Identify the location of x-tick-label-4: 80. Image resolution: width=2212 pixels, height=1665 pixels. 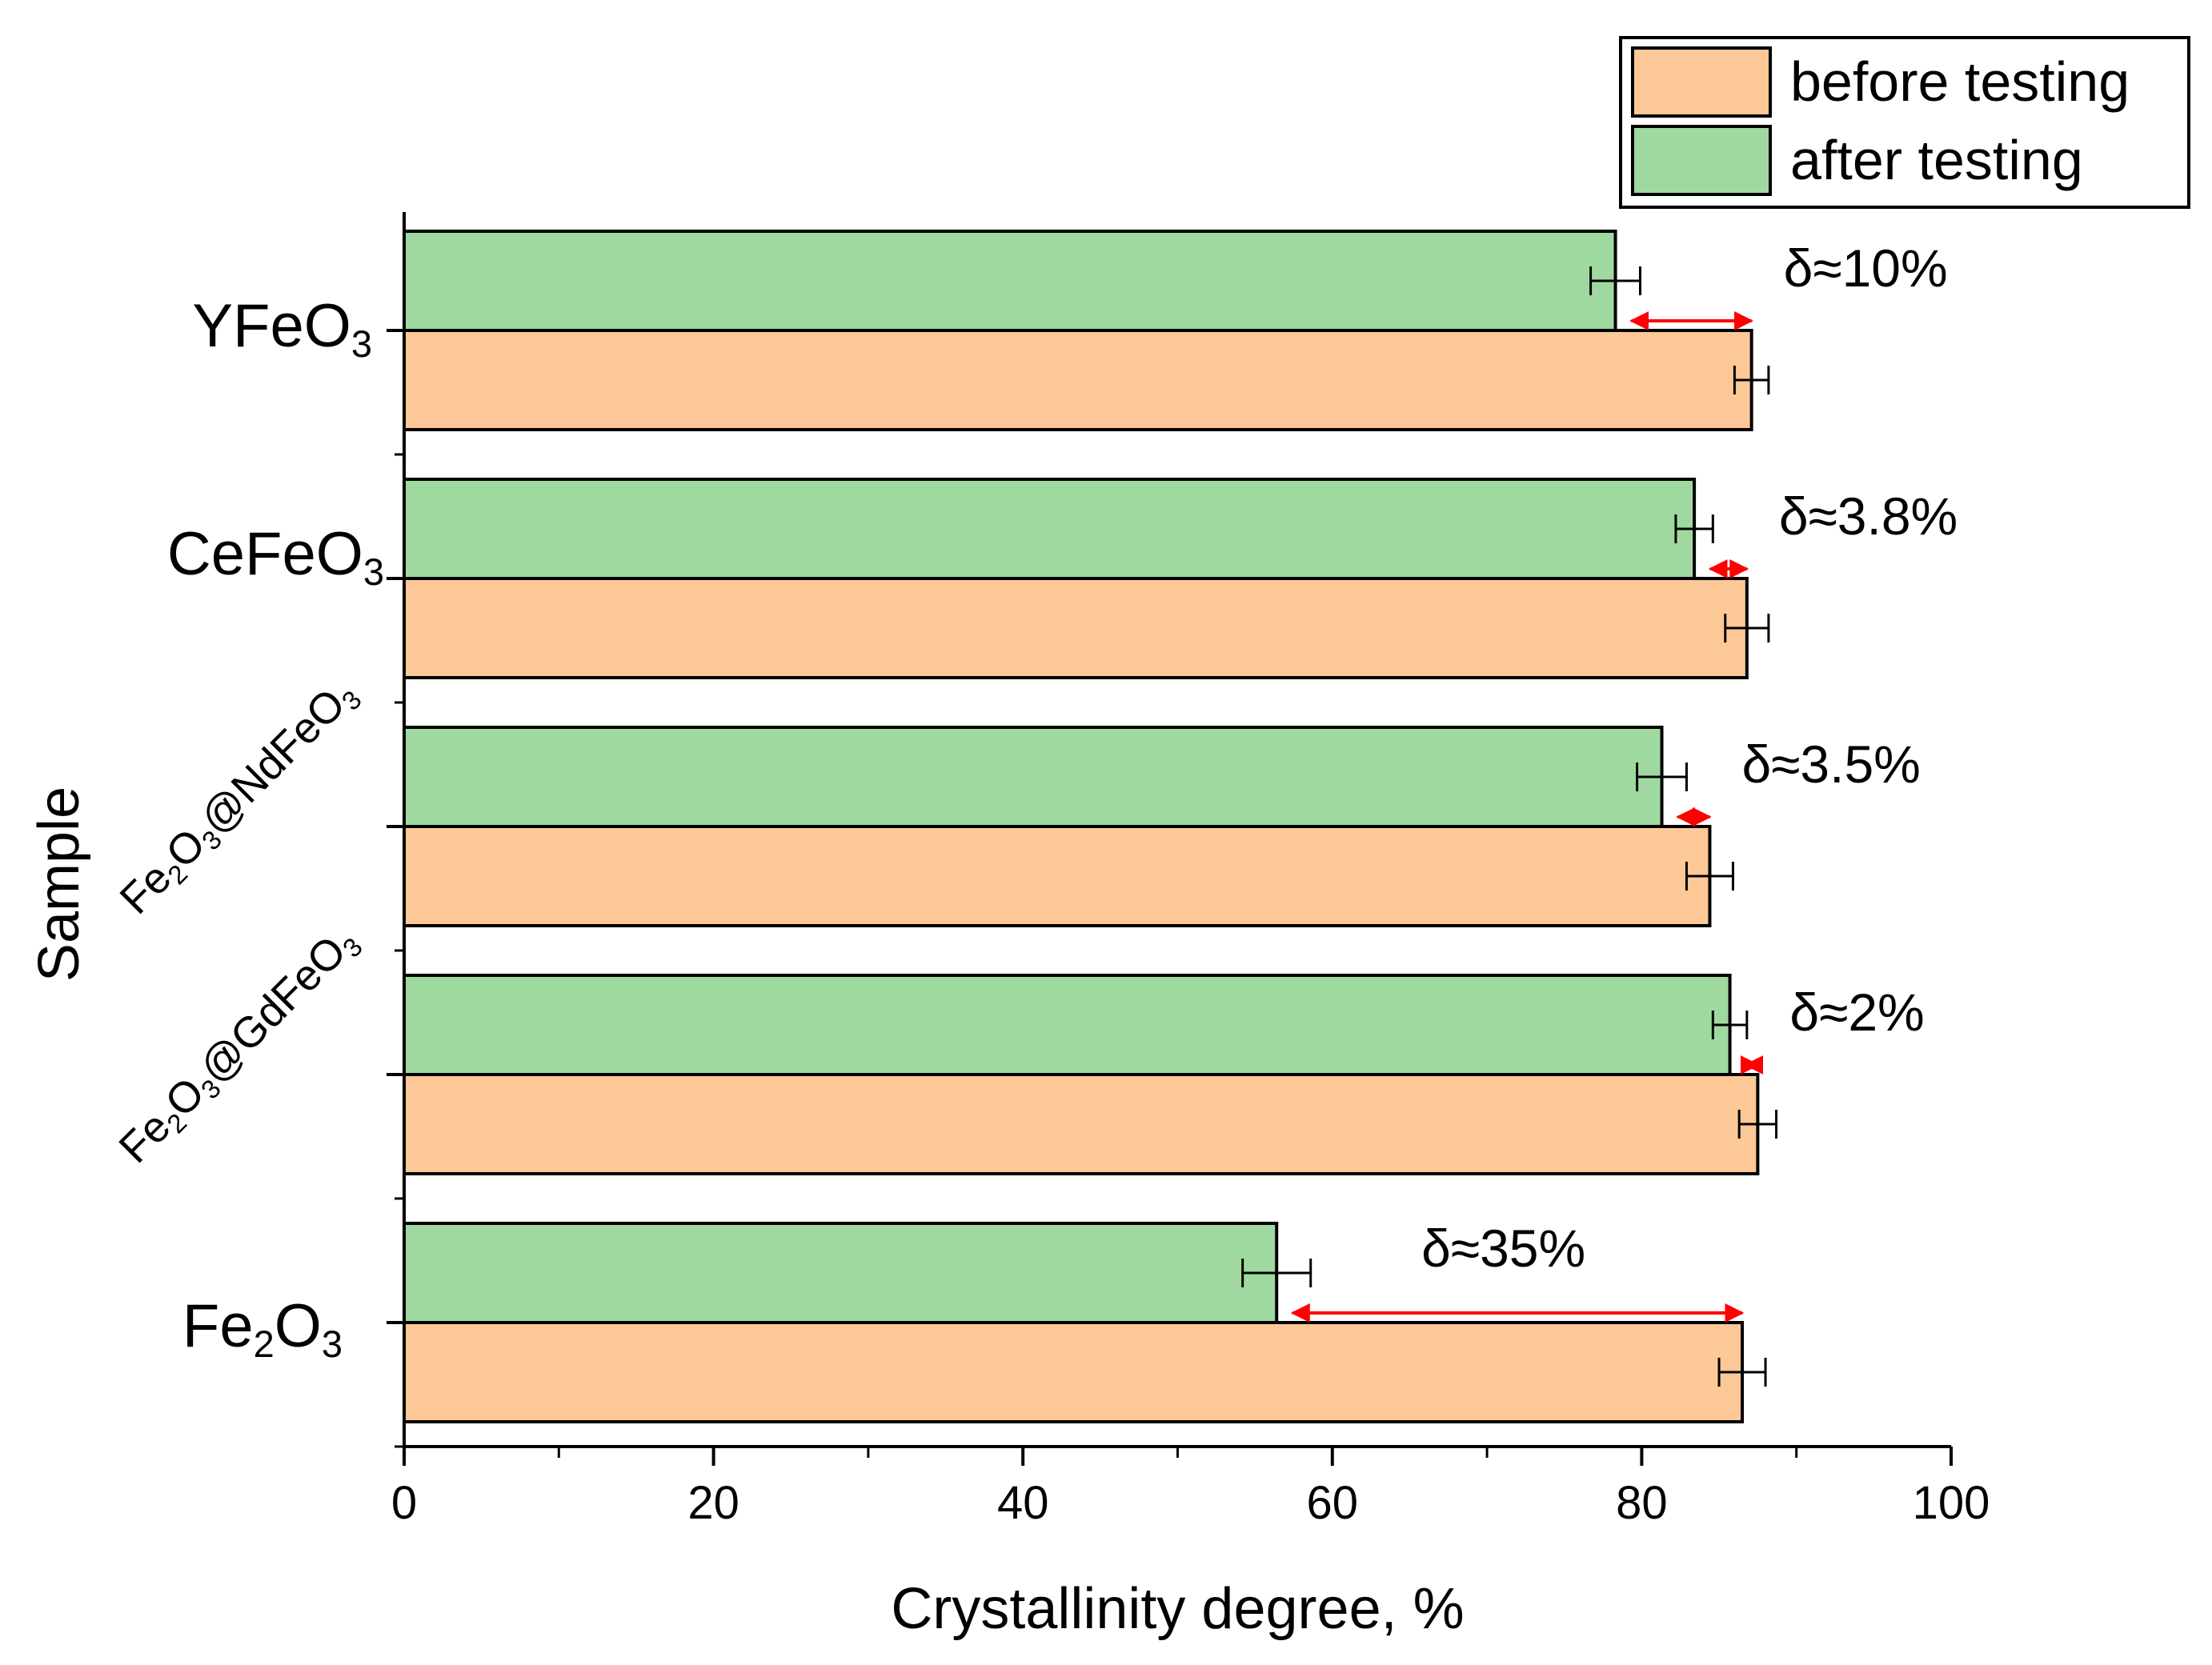
(1642, 1503).